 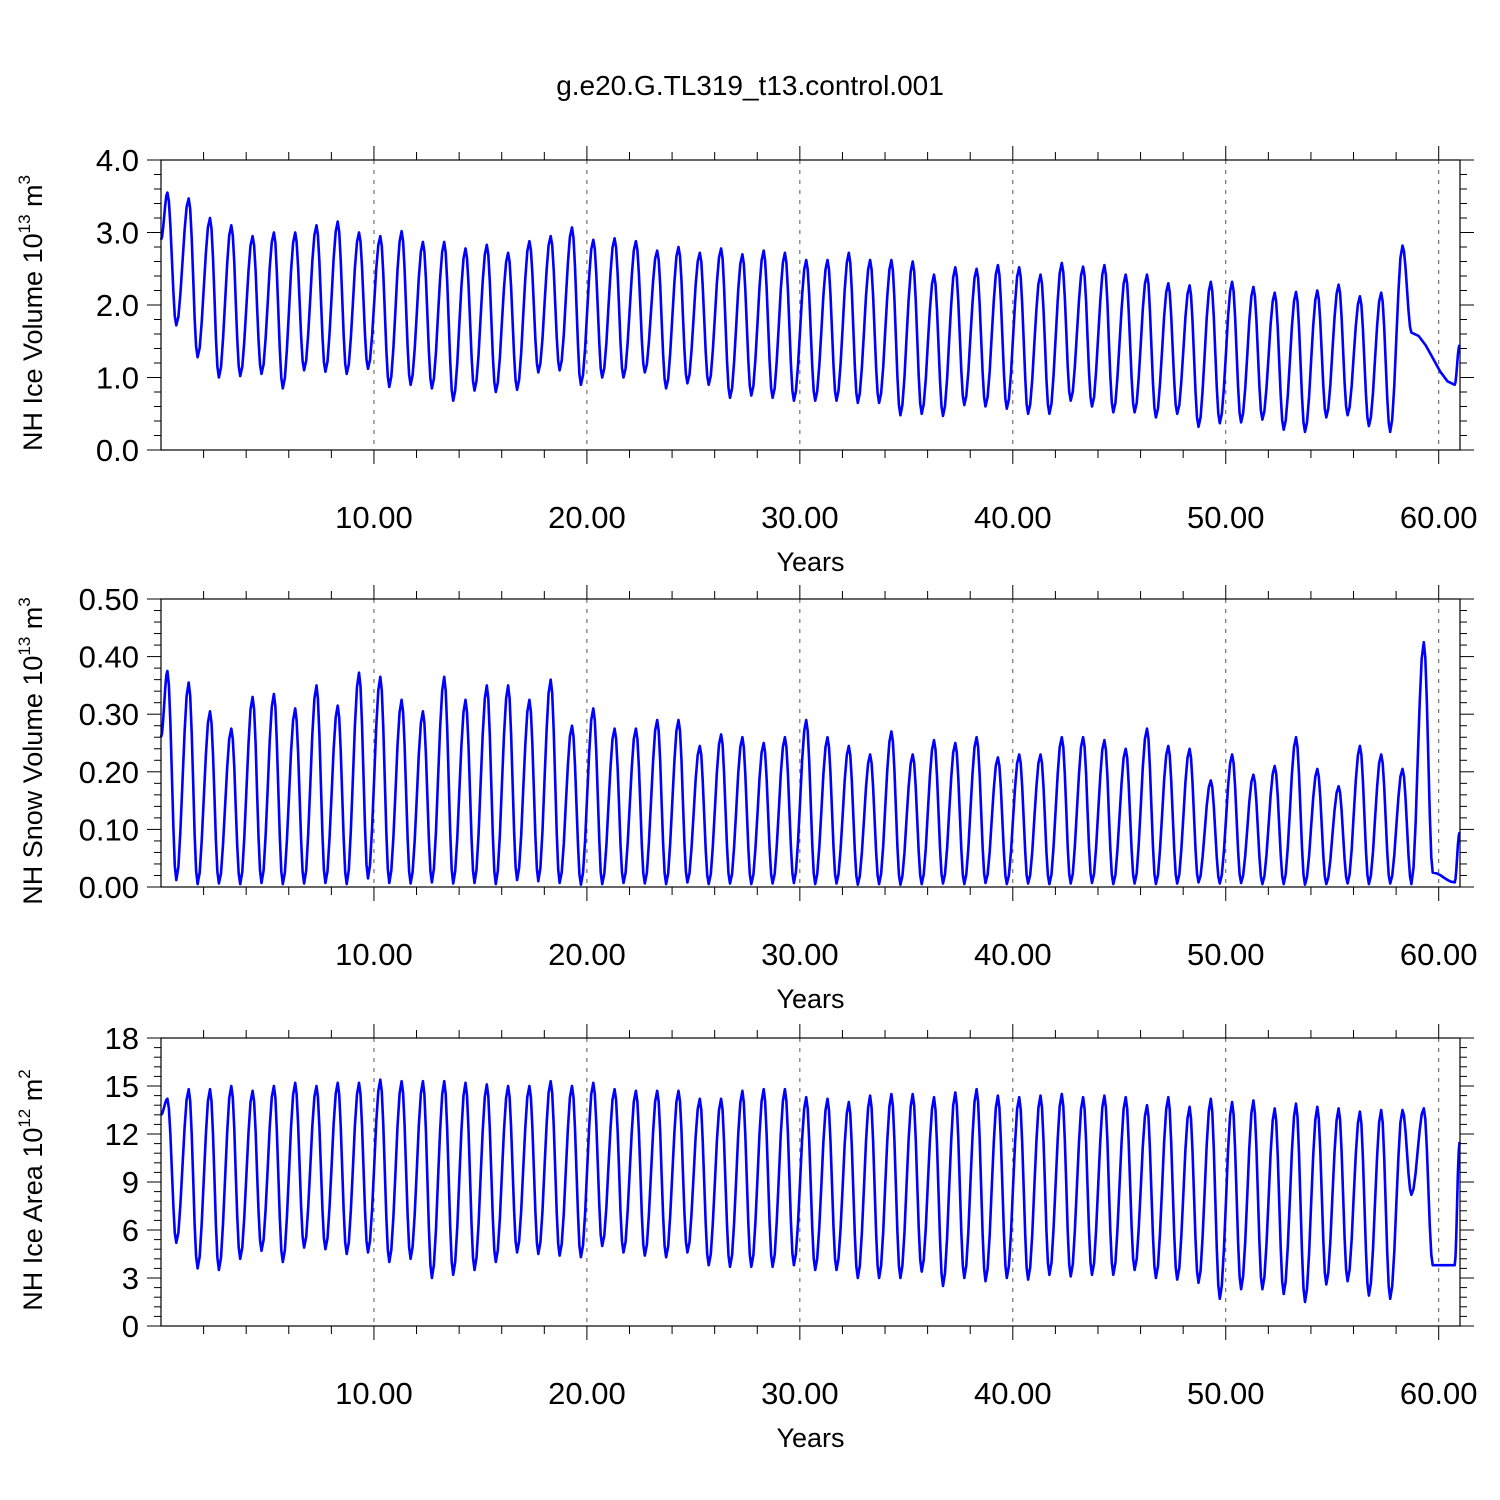 I want to click on y-axis-title-unit-exp: 2, so click(x=24, y=1073).